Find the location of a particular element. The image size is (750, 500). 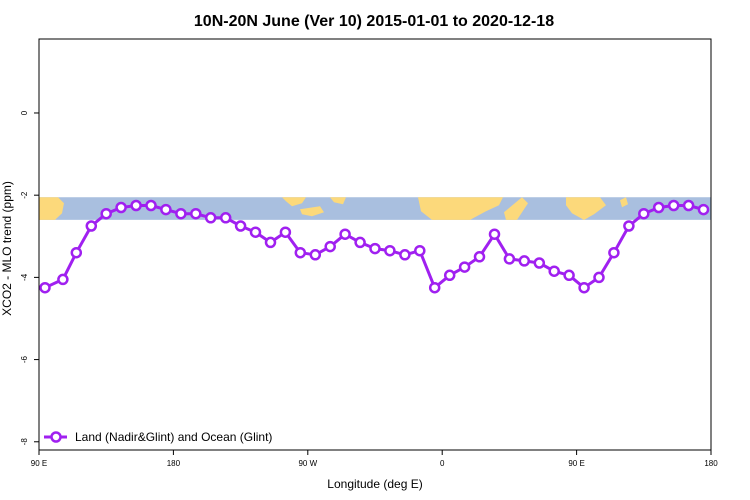

legend: Land (Nadir&Glint) and Ocean (Glint) is located at coordinates (158, 437).